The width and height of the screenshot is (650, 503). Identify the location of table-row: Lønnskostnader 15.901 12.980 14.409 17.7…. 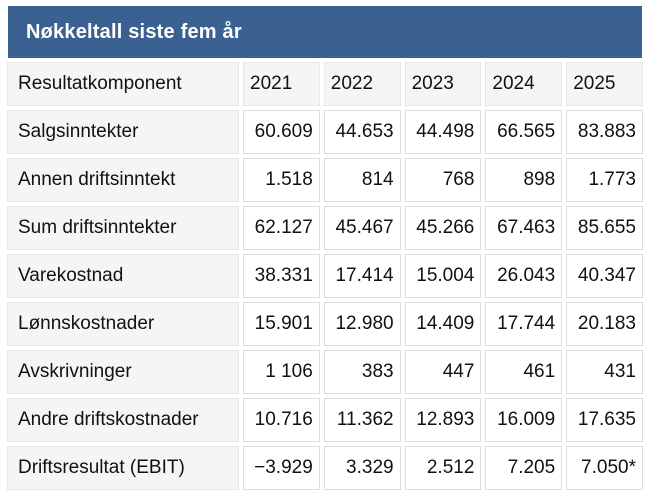
(325, 324).